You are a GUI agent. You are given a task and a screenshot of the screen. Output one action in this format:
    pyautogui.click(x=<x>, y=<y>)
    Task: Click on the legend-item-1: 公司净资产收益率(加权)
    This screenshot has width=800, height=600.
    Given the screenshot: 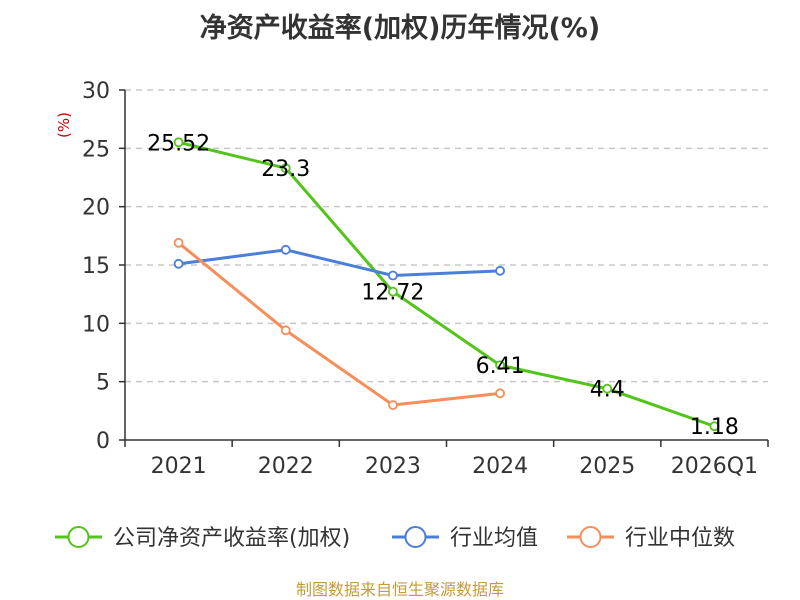 What is the action you would take?
    pyautogui.click(x=202, y=538)
    